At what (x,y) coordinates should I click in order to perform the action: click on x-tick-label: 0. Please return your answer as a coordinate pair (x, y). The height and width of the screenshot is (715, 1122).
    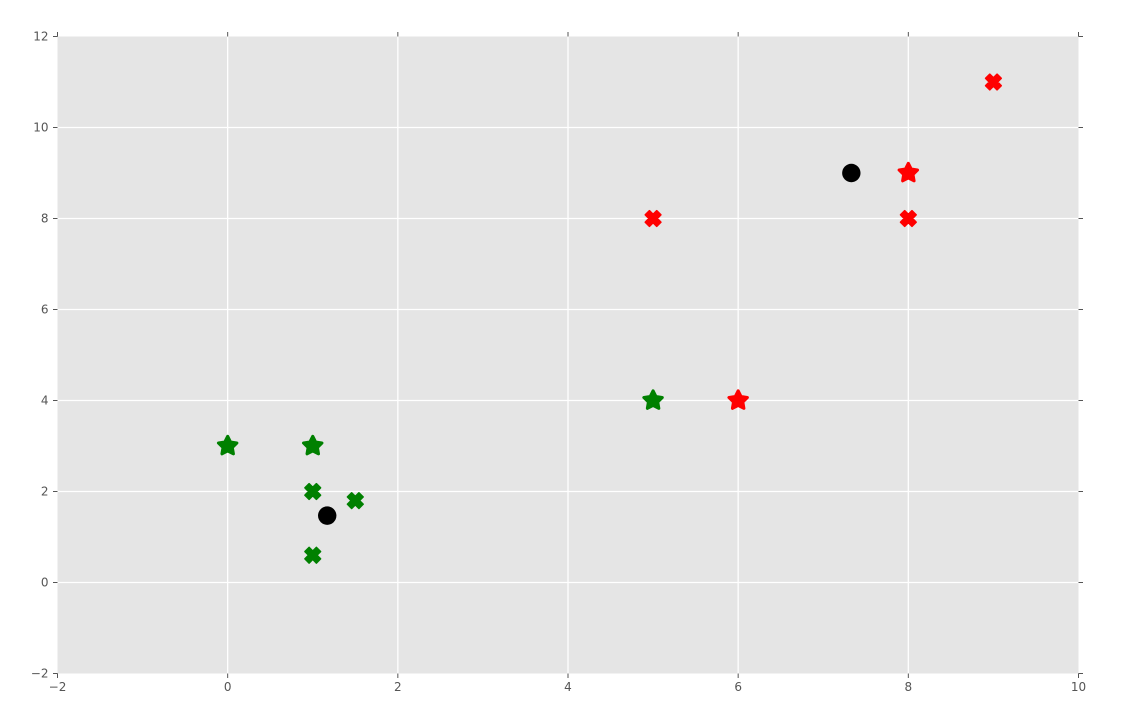
    Looking at the image, I should click on (228, 687).